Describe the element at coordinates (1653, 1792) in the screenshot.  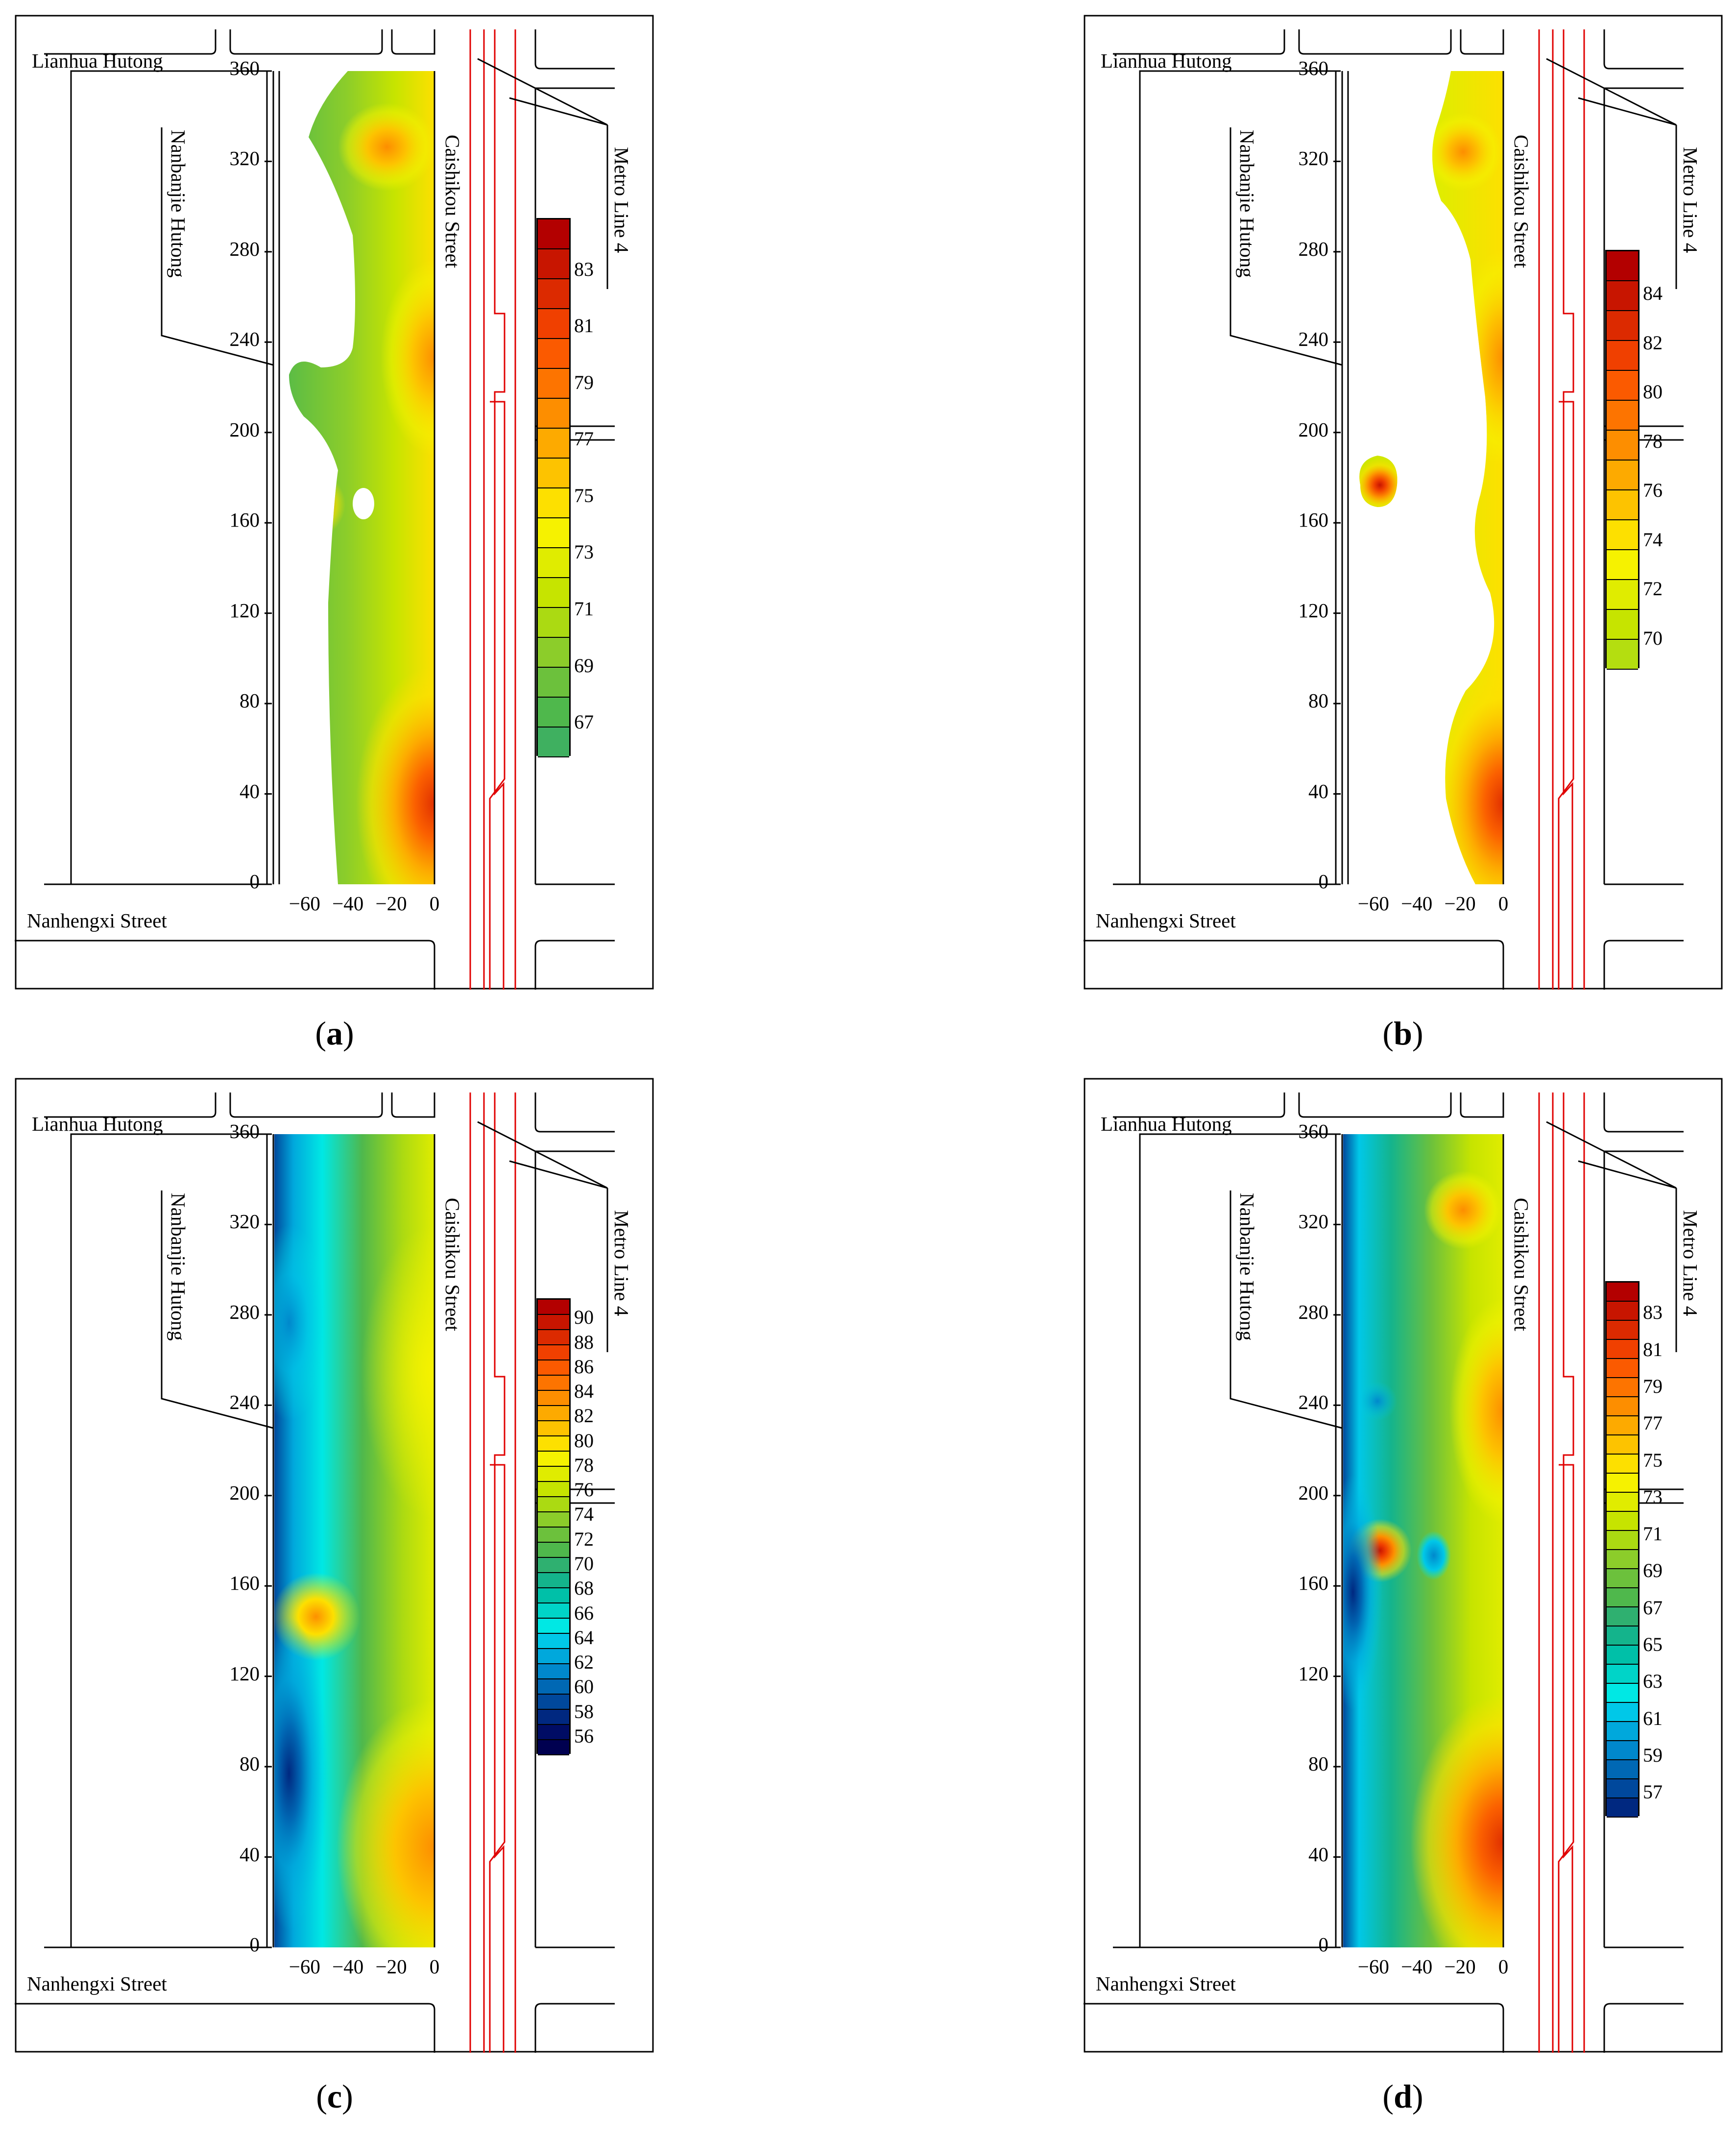
I see `legend-label: 57` at that location.